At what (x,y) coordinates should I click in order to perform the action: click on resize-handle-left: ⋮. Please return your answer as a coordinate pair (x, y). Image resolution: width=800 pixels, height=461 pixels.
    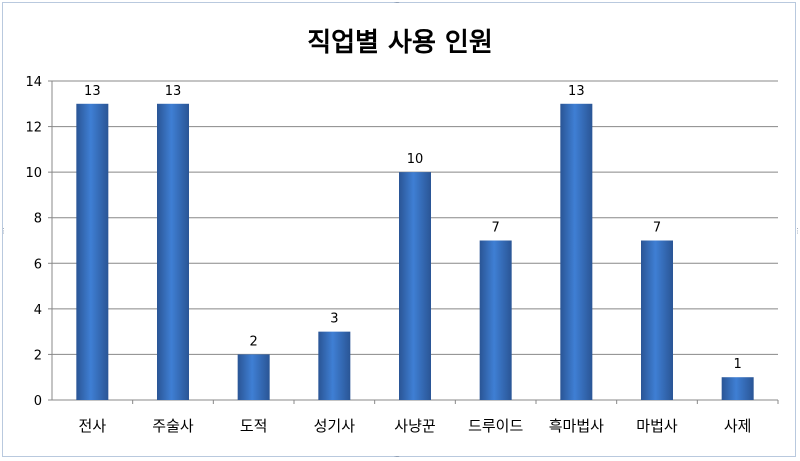
    Looking at the image, I should click on (3, 231).